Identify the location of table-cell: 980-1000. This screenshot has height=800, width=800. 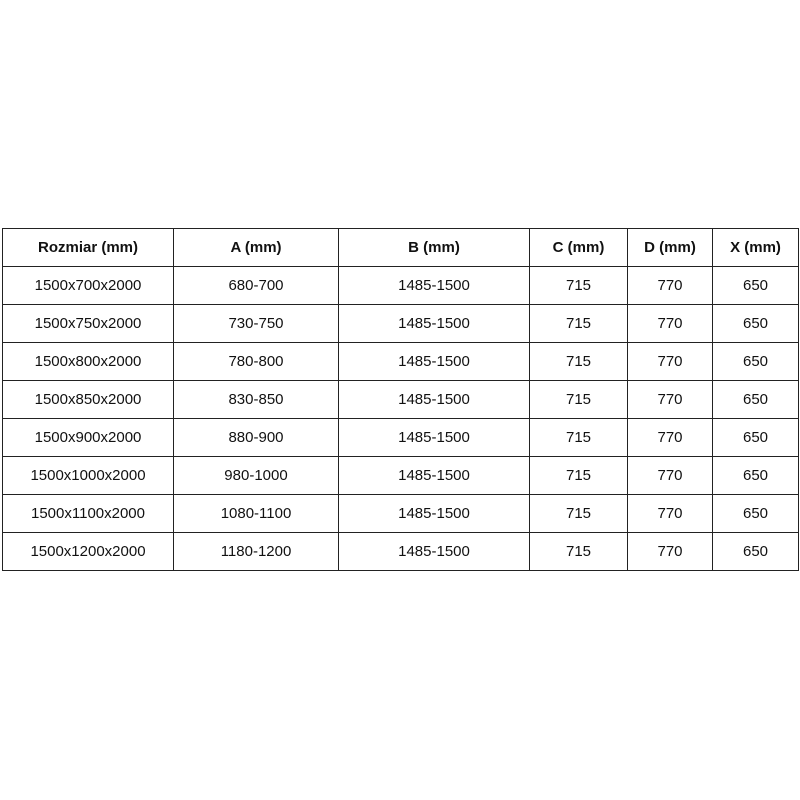
(256, 475).